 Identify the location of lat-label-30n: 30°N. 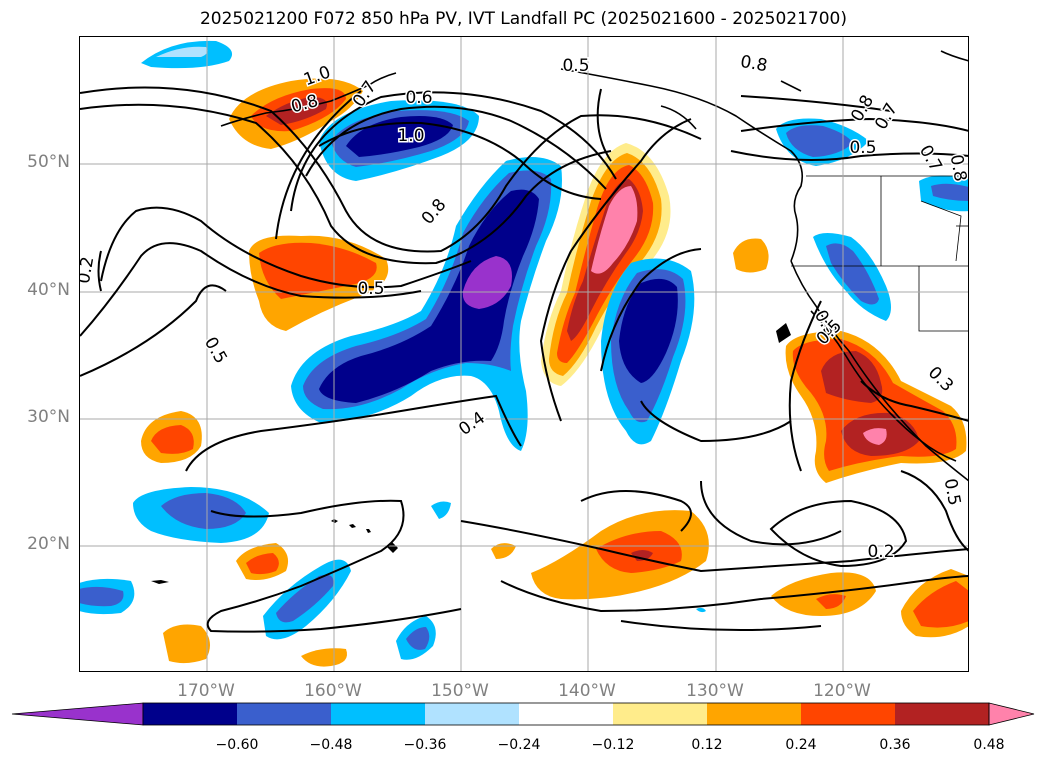
(48, 417).